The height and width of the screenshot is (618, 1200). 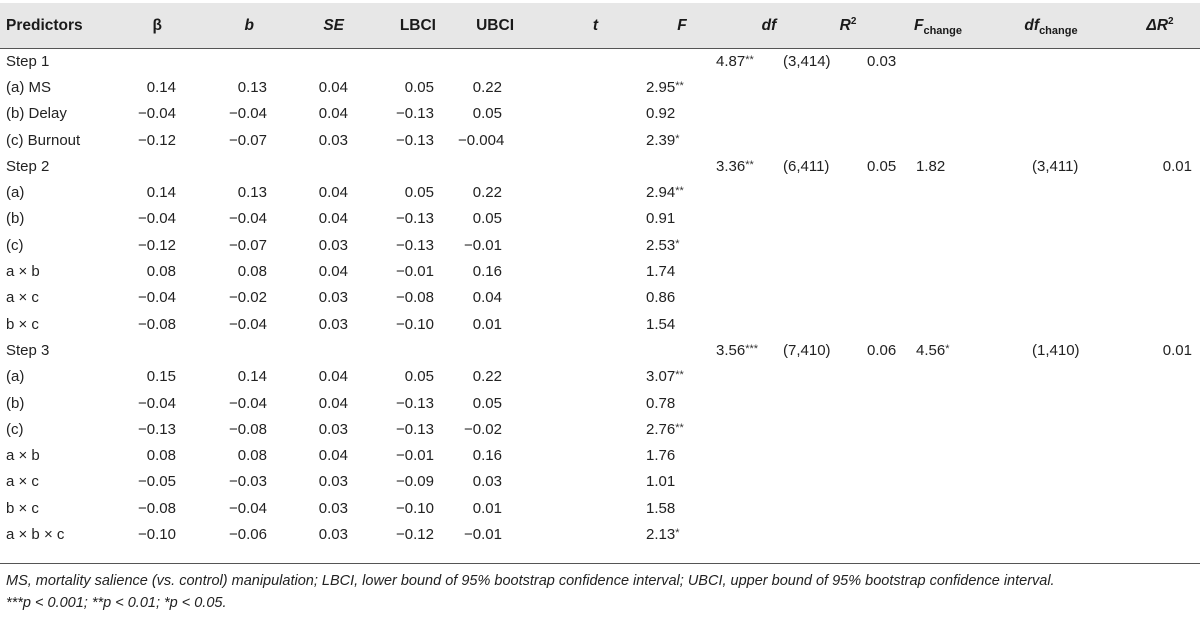 I want to click on cell-F-value: 3.36, so click(x=731, y=166).